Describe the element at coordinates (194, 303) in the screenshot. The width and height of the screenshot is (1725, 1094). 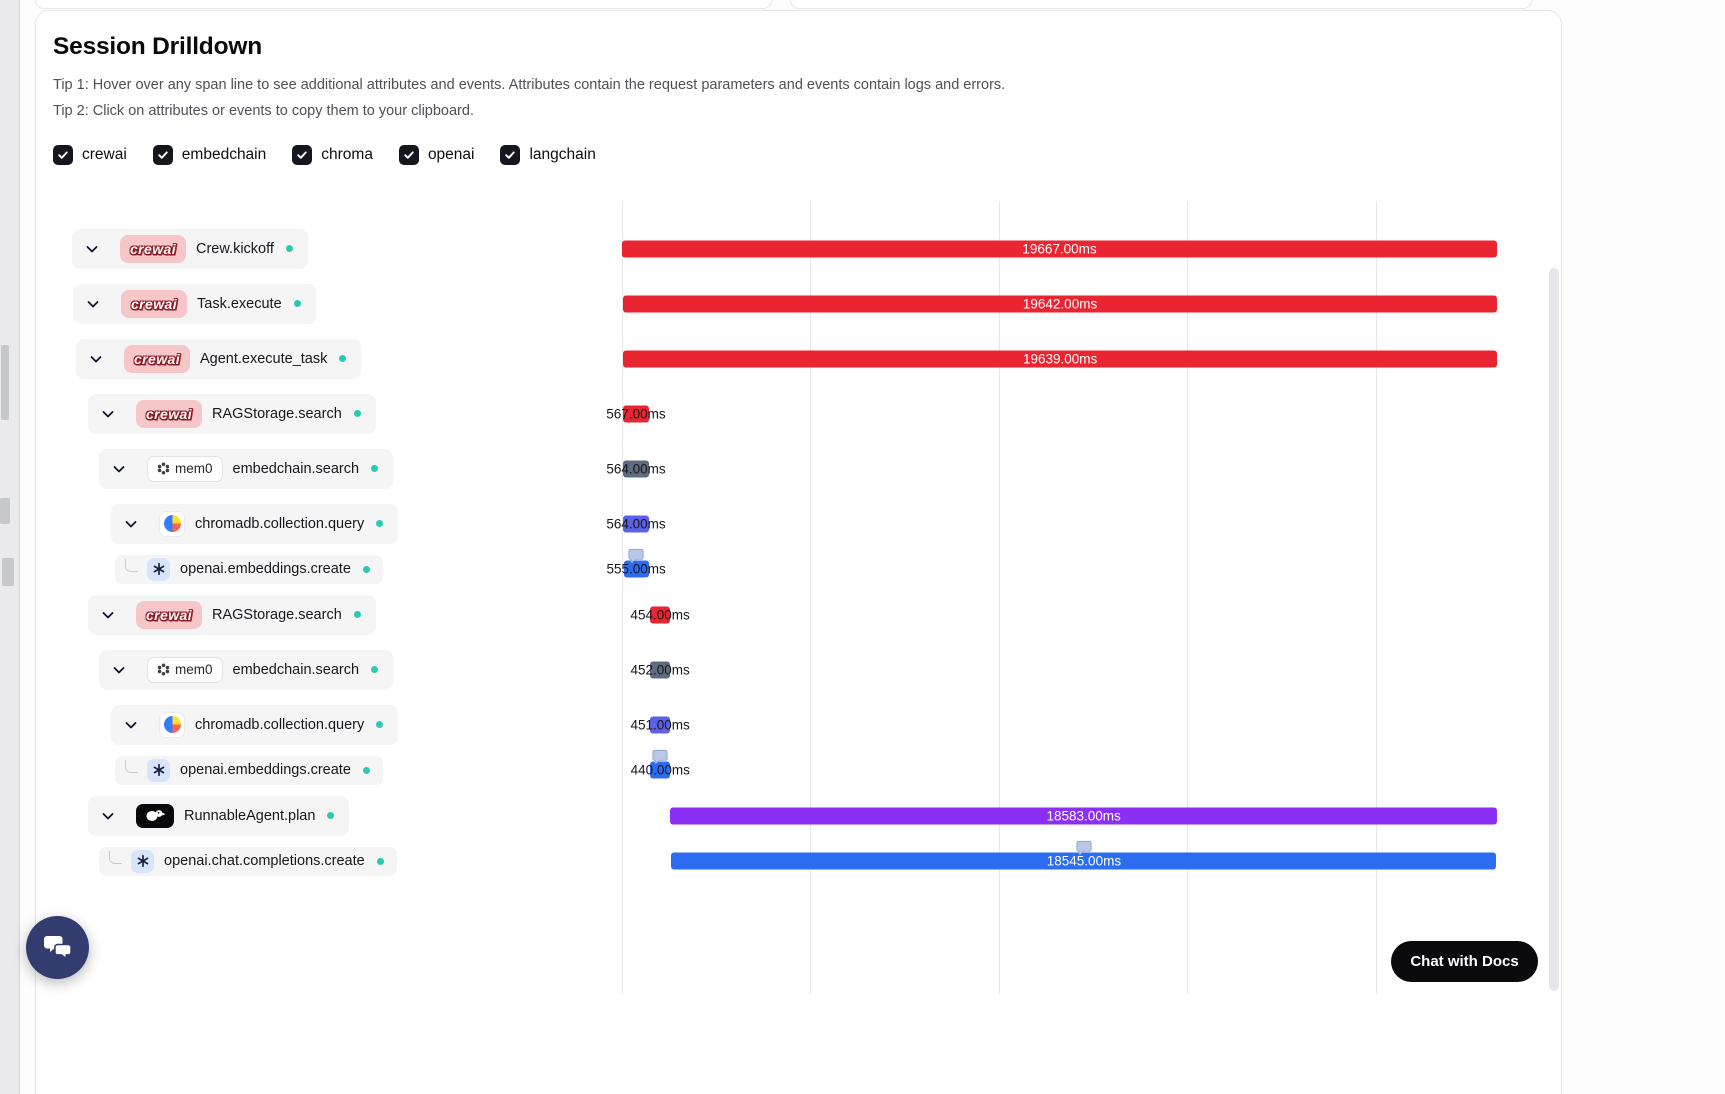
I see `span-label: crewai Task.execute` at that location.